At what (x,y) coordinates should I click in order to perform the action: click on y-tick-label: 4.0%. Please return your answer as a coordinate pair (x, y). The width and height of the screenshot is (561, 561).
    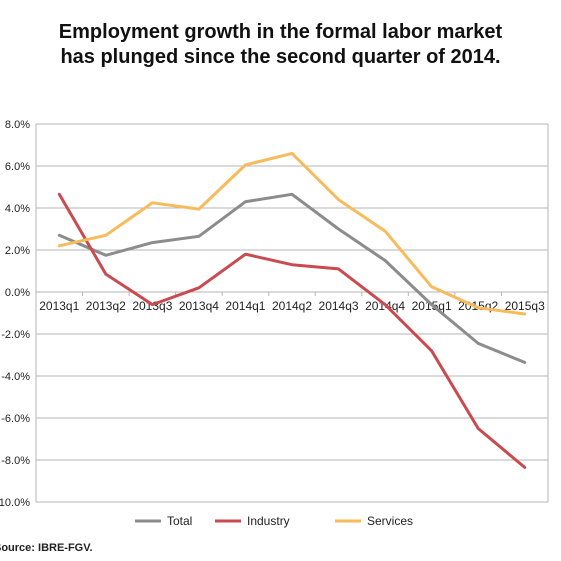
    Looking at the image, I should click on (17, 209).